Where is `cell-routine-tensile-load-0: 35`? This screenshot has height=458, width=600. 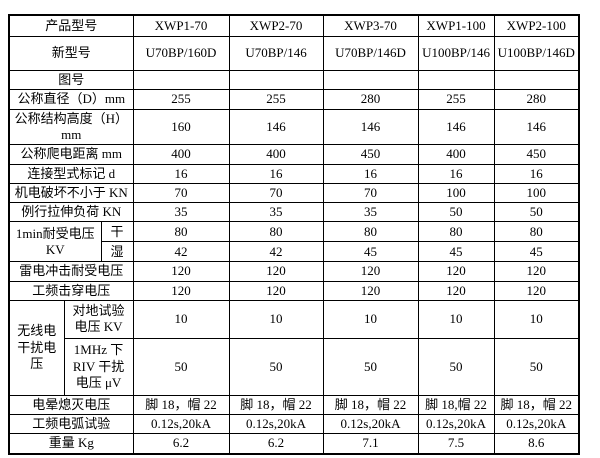 cell-routine-tensile-load-0: 35 is located at coordinates (181, 212).